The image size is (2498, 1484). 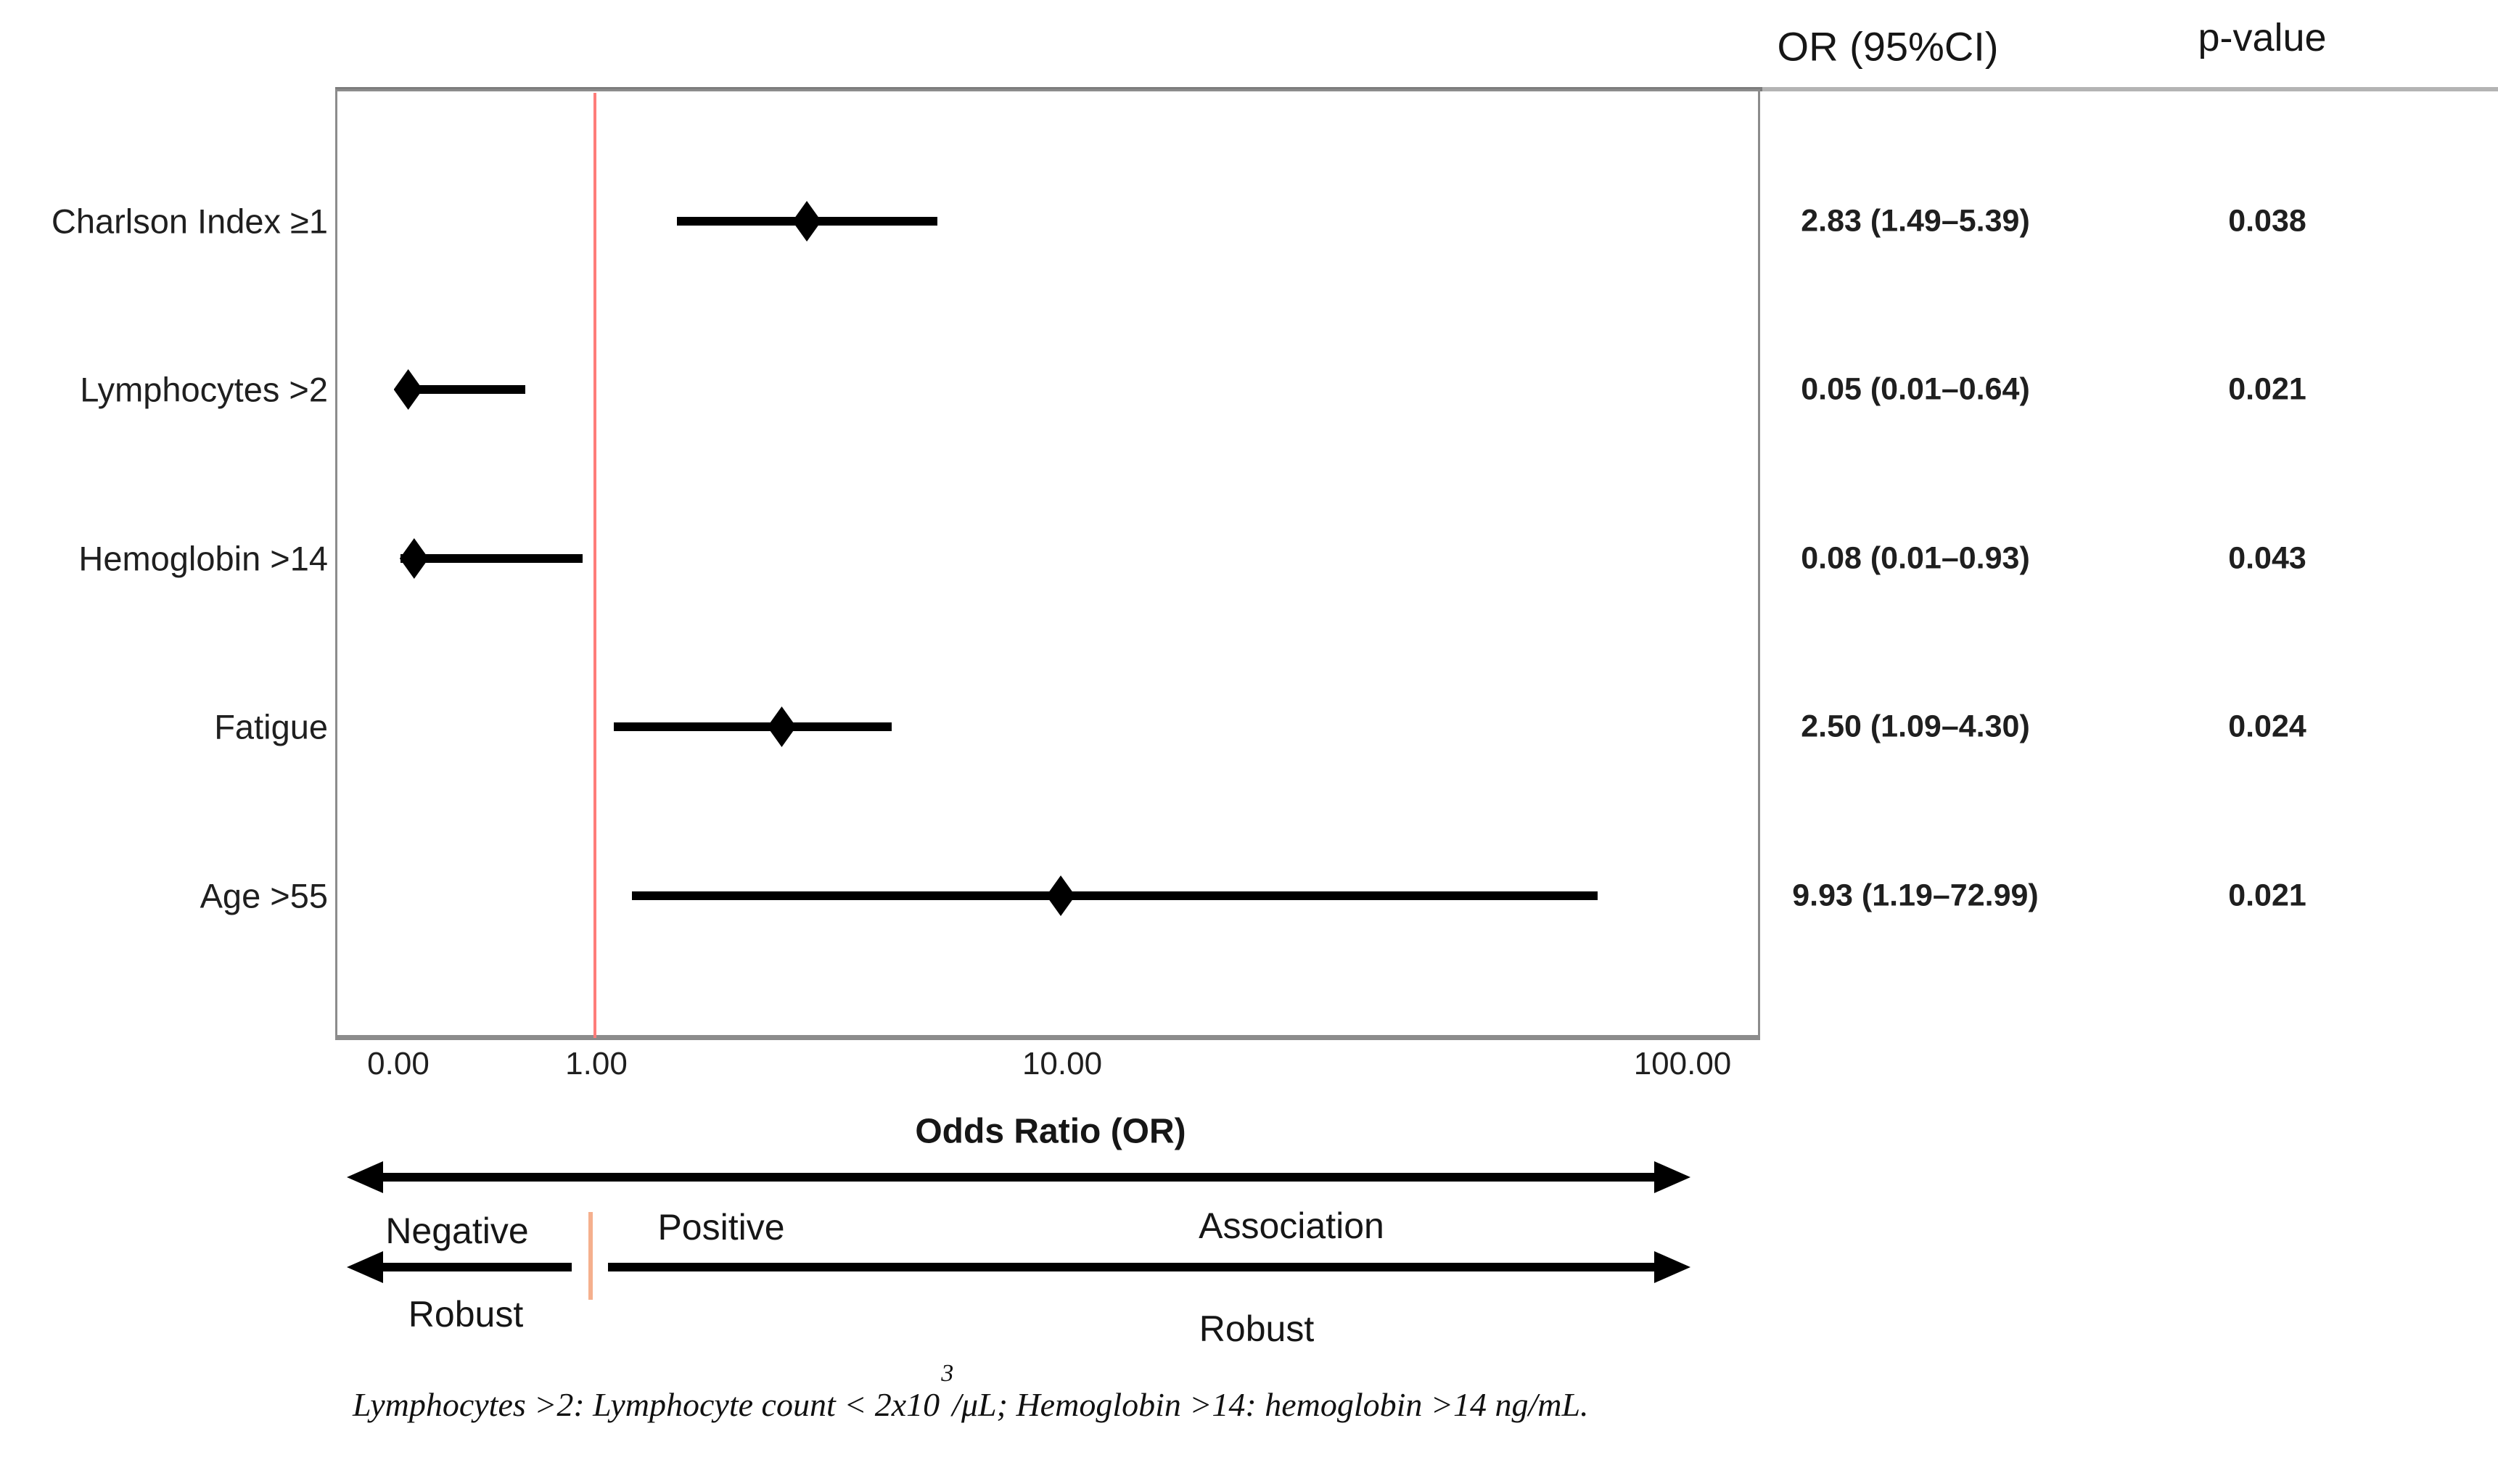 What do you see at coordinates (1050, 1131) in the screenshot?
I see `x-axis-title: Odds Ratio (OR)` at bounding box center [1050, 1131].